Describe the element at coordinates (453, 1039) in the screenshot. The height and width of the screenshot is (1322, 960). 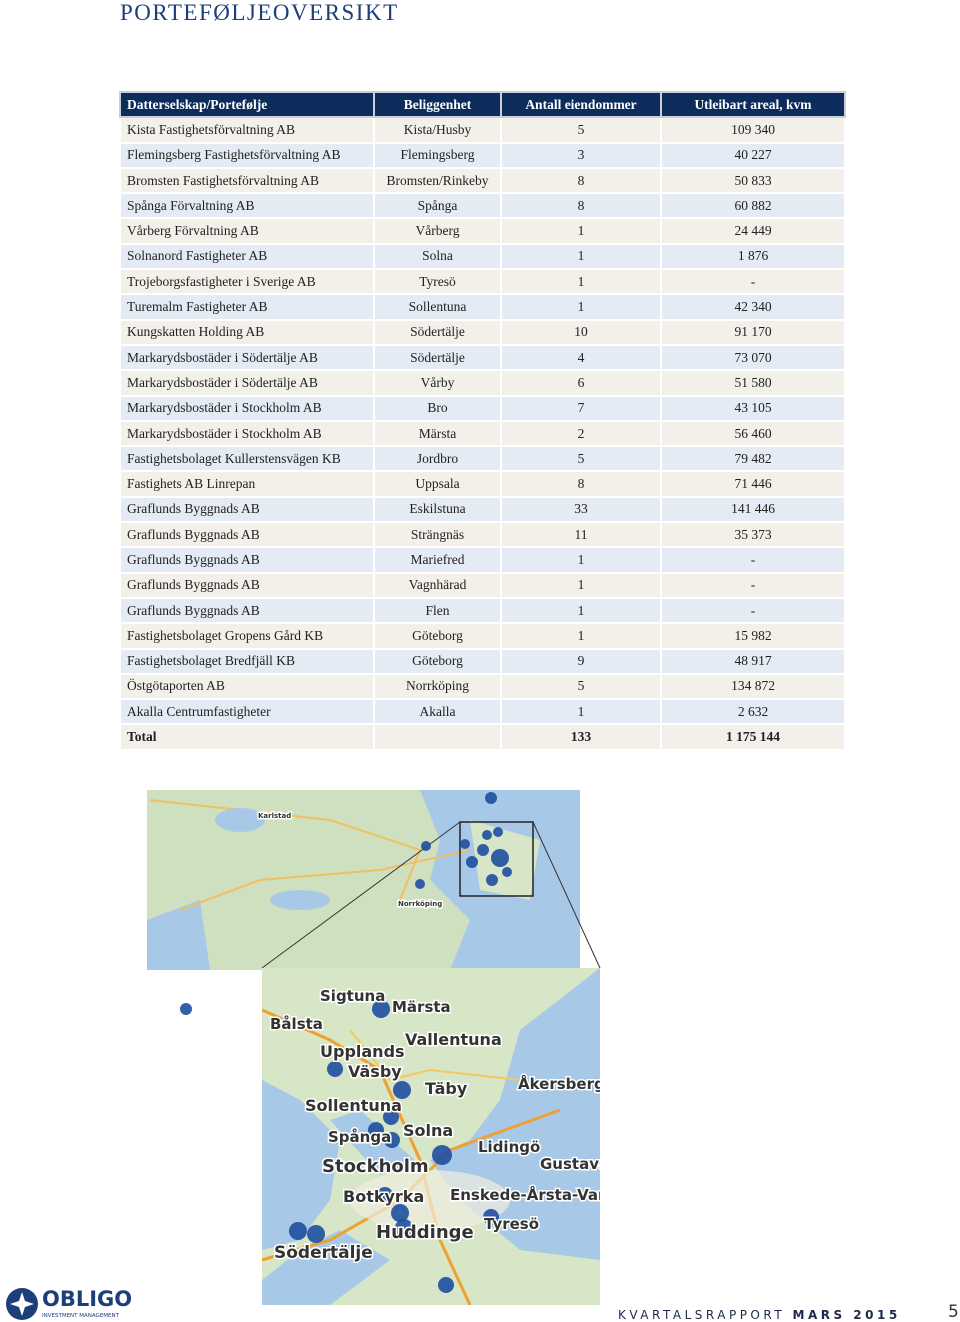
I see `map-label: Vallentuna` at that location.